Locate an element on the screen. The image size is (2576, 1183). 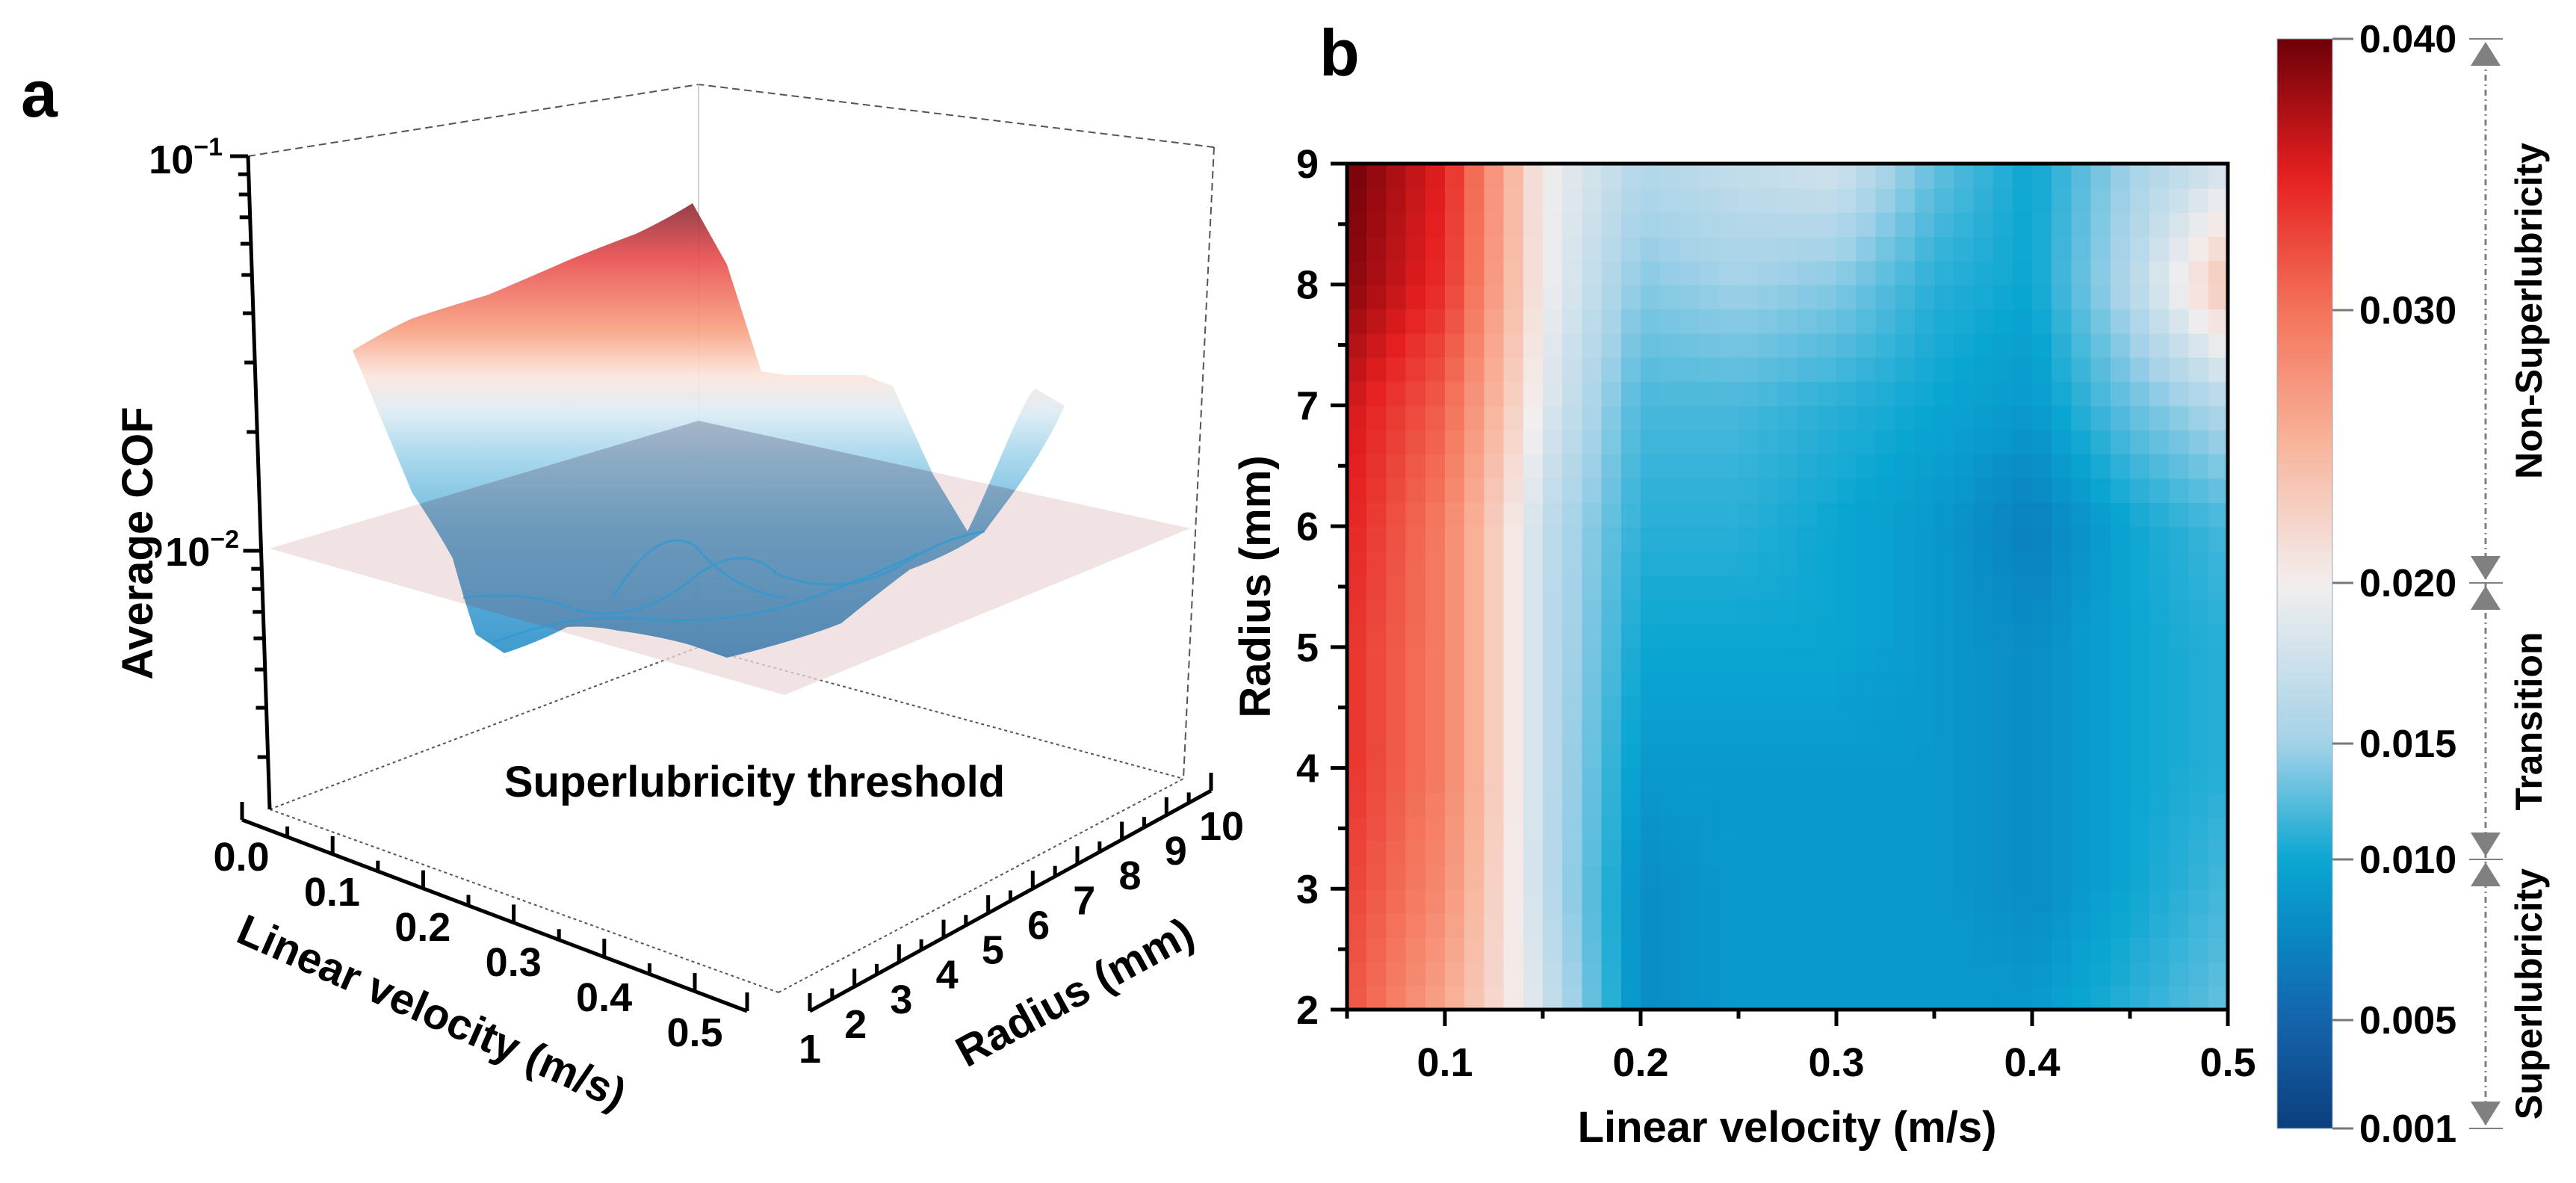
surface-folds is located at coordinates (723, 587).